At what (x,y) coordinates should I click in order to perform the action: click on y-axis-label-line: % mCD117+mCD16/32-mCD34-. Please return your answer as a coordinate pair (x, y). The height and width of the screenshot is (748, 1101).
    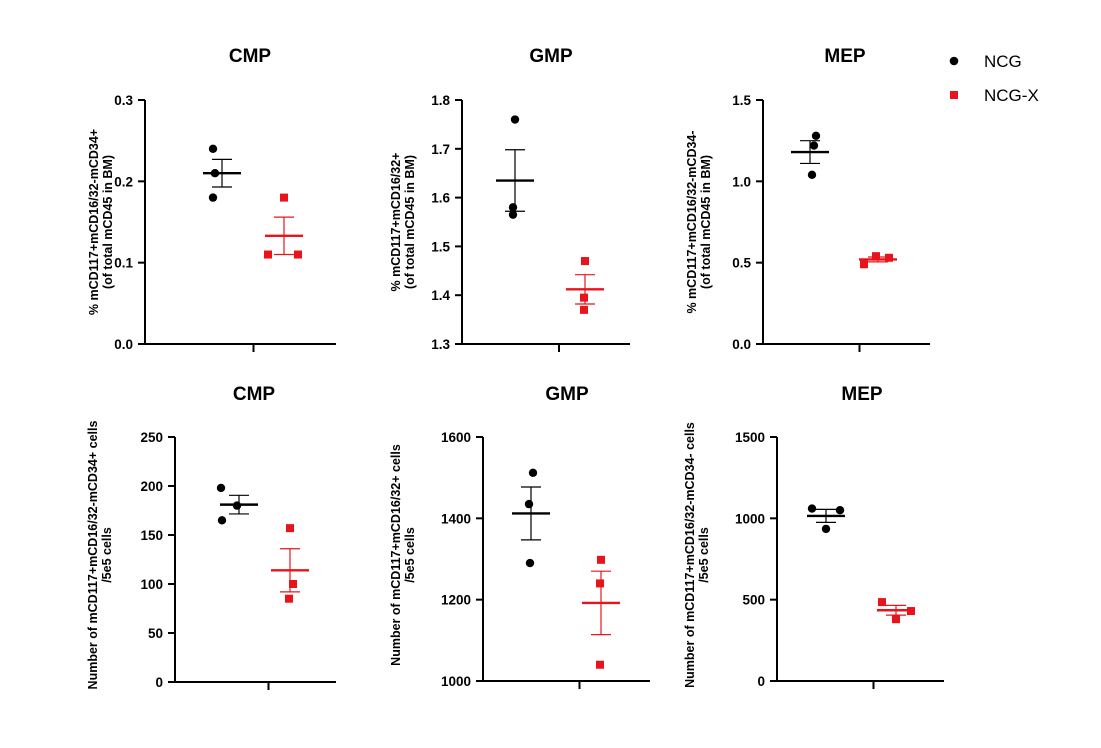
    Looking at the image, I should click on (692, 221).